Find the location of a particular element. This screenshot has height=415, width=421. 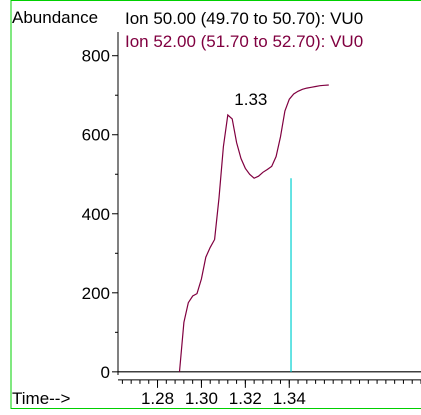

y-tick-label: 400 is located at coordinates (96, 214).